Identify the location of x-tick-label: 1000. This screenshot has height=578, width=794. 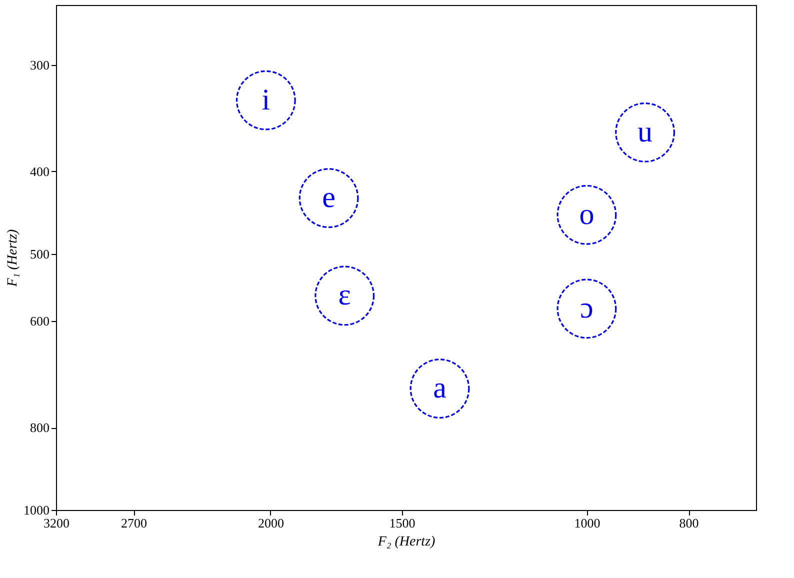
(587, 523).